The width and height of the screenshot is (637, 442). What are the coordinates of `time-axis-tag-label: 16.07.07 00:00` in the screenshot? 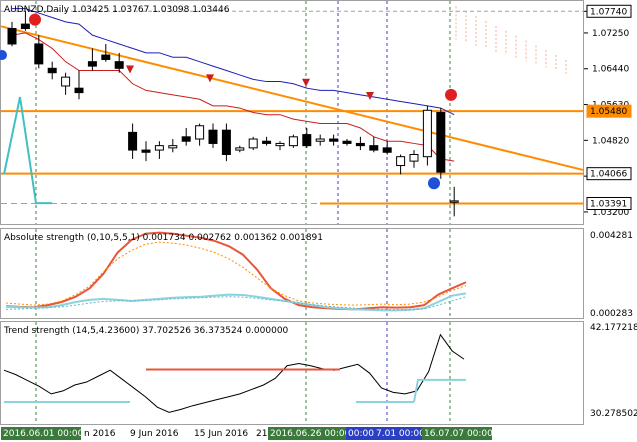 It's located at (458, 434).